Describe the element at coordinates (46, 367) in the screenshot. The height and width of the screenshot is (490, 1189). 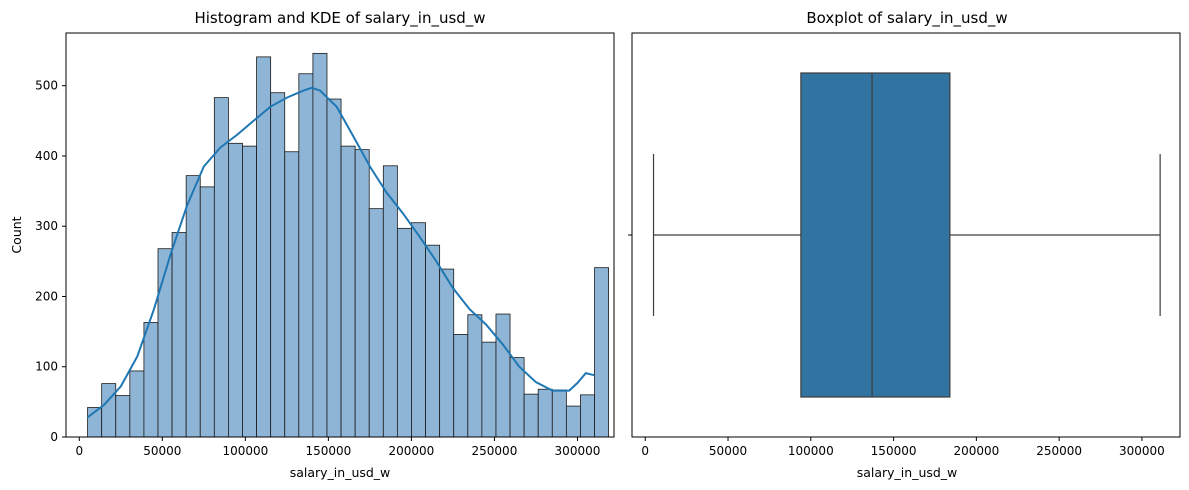
I see `histogram-y-tick-label: 100` at that location.